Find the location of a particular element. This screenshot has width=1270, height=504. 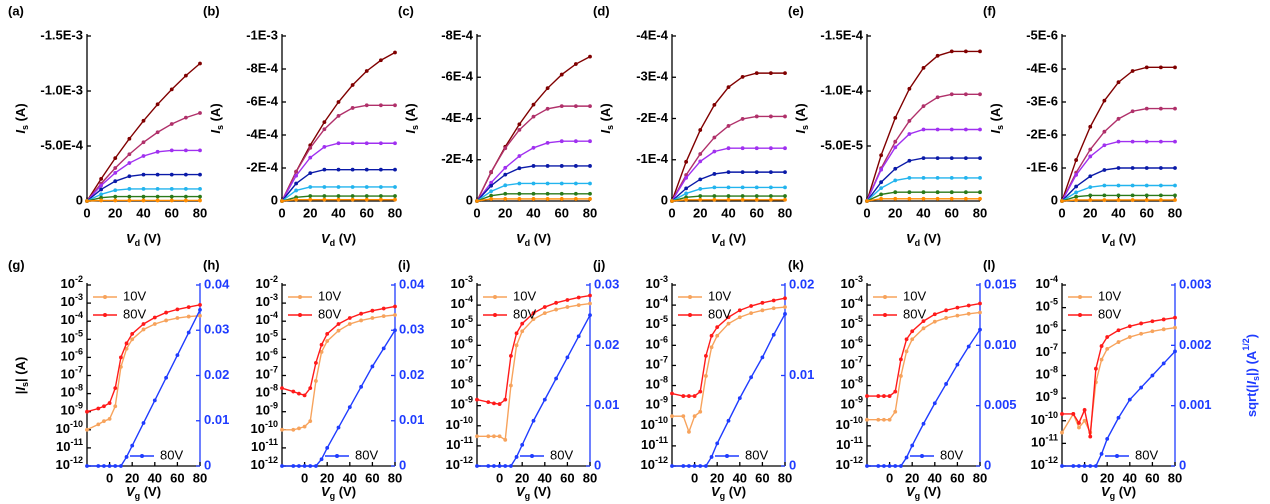

y2-tick-label: 0.005 is located at coordinates (1000, 404).